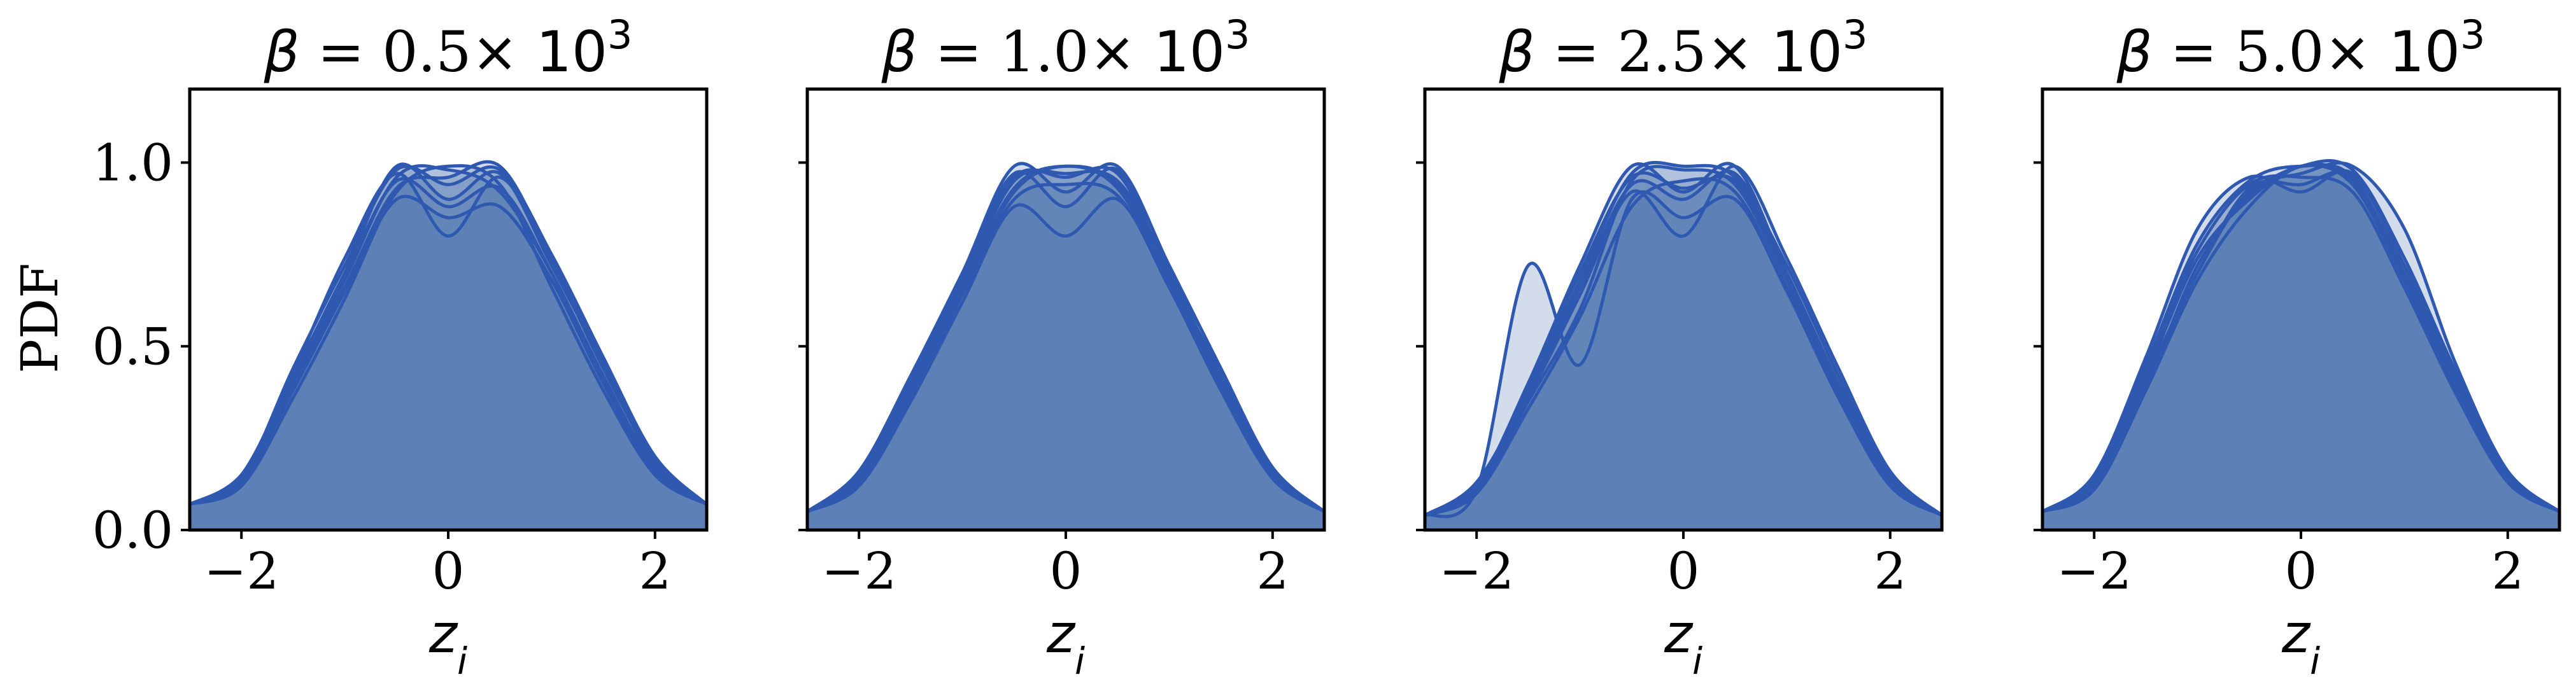 The width and height of the screenshot is (2576, 684). What do you see at coordinates (1065, 48) in the screenshot?
I see `panel-title: β = 1.0× 103` at bounding box center [1065, 48].